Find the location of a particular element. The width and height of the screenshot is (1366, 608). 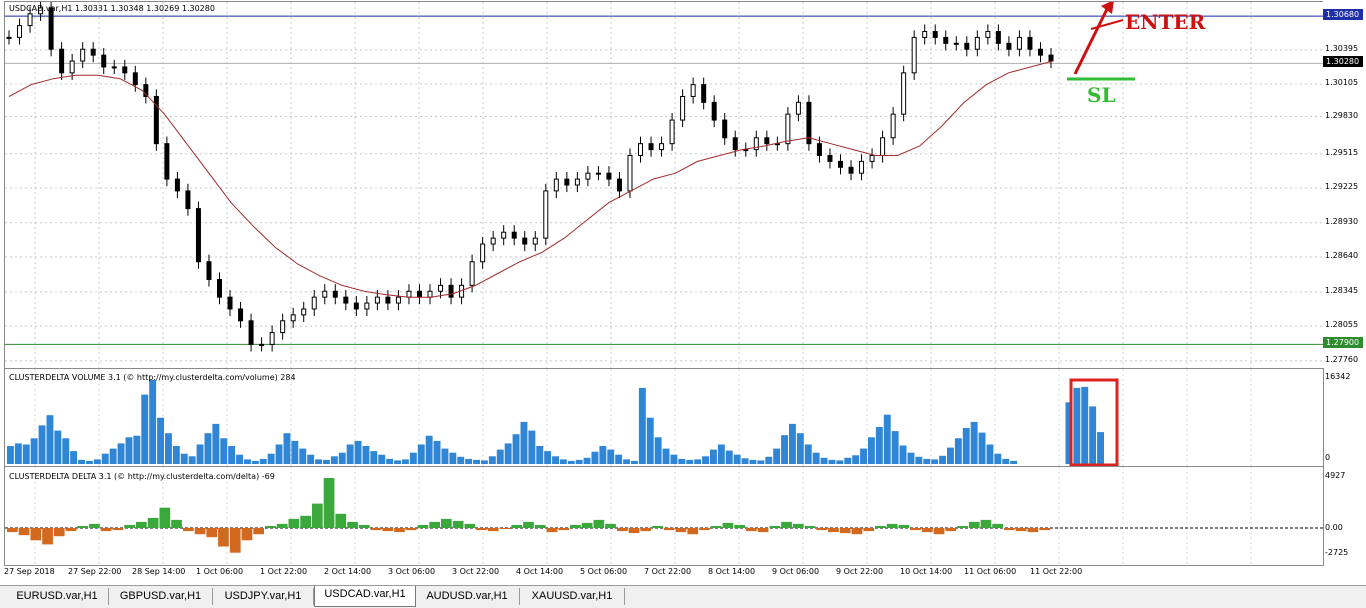

enter-arrow is located at coordinates (1091, 40).